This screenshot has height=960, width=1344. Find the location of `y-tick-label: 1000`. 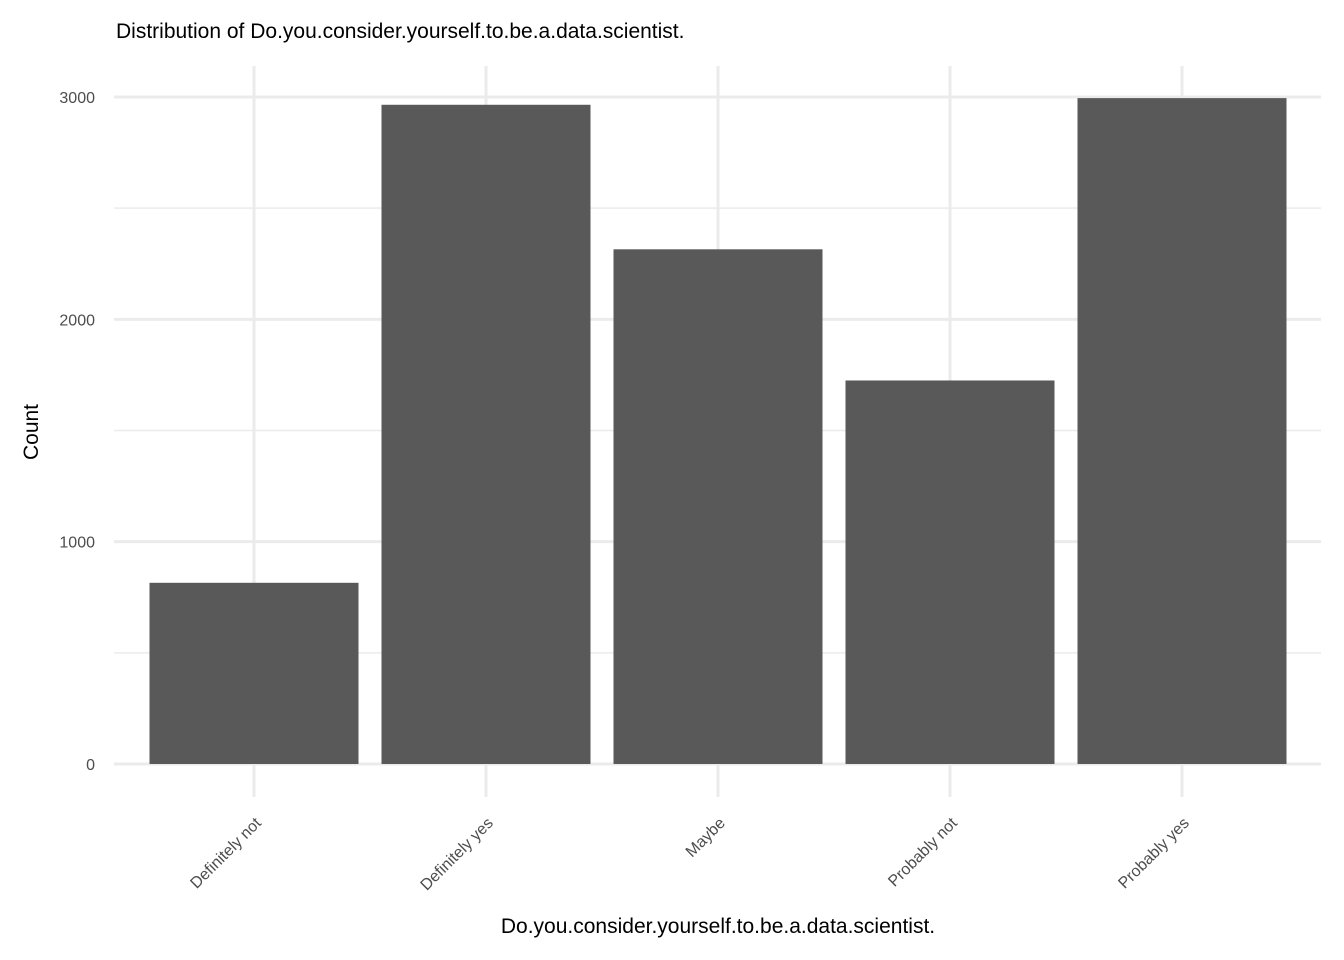

y-tick-label: 1000 is located at coordinates (77, 543).